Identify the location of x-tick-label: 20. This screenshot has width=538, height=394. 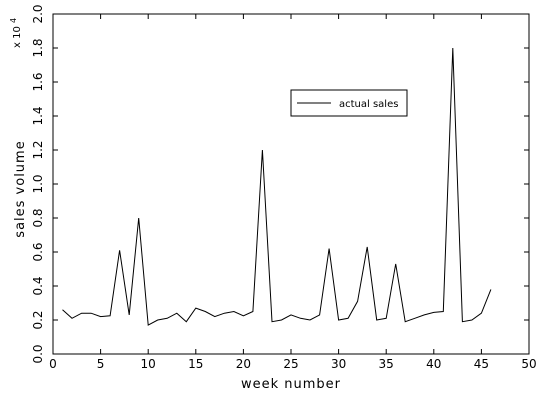
(243, 364).